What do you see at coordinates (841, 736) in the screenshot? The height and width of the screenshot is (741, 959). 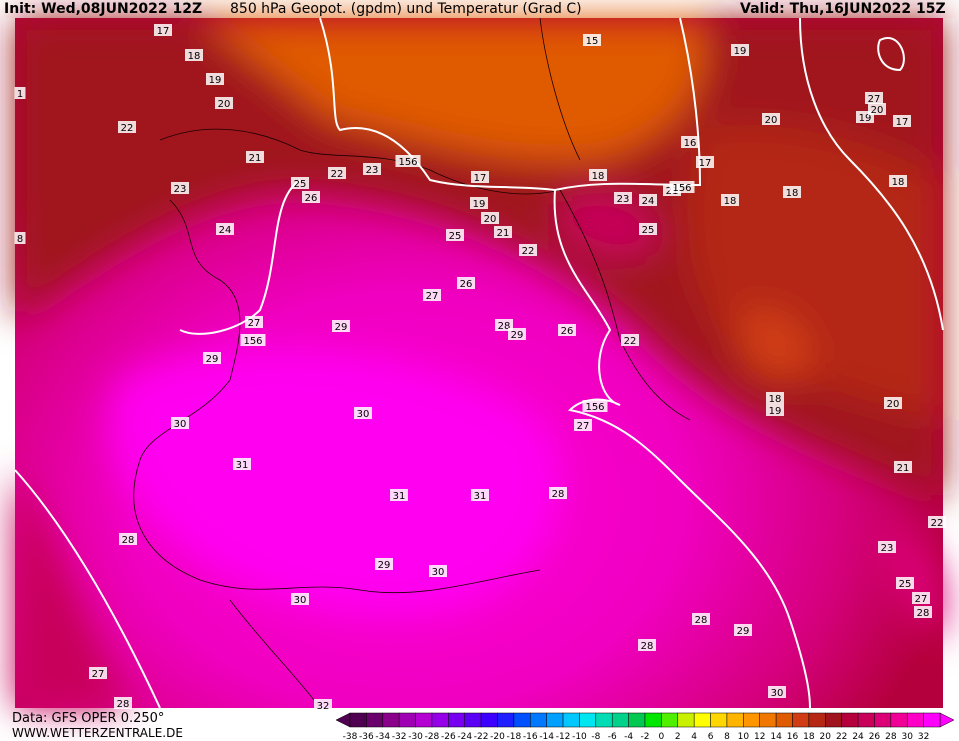 I see `colorbar-label: 22` at bounding box center [841, 736].